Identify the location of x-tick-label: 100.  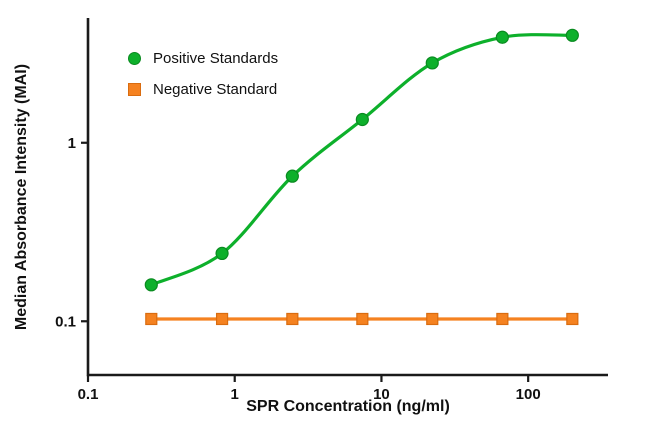
(528, 394).